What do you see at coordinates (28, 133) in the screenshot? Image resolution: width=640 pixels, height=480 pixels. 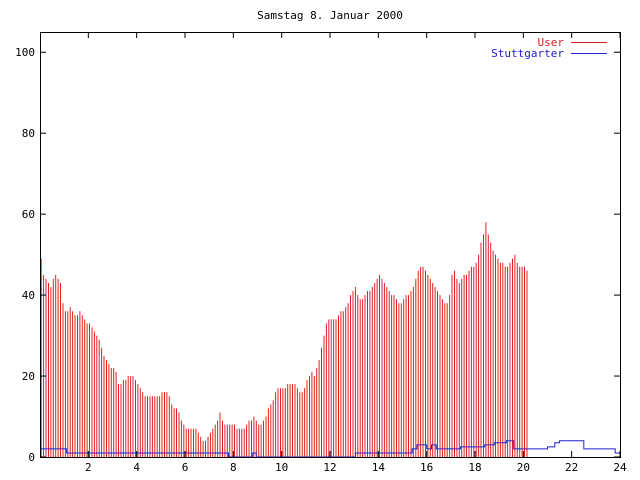 I see `y-tick-label: 80` at bounding box center [28, 133].